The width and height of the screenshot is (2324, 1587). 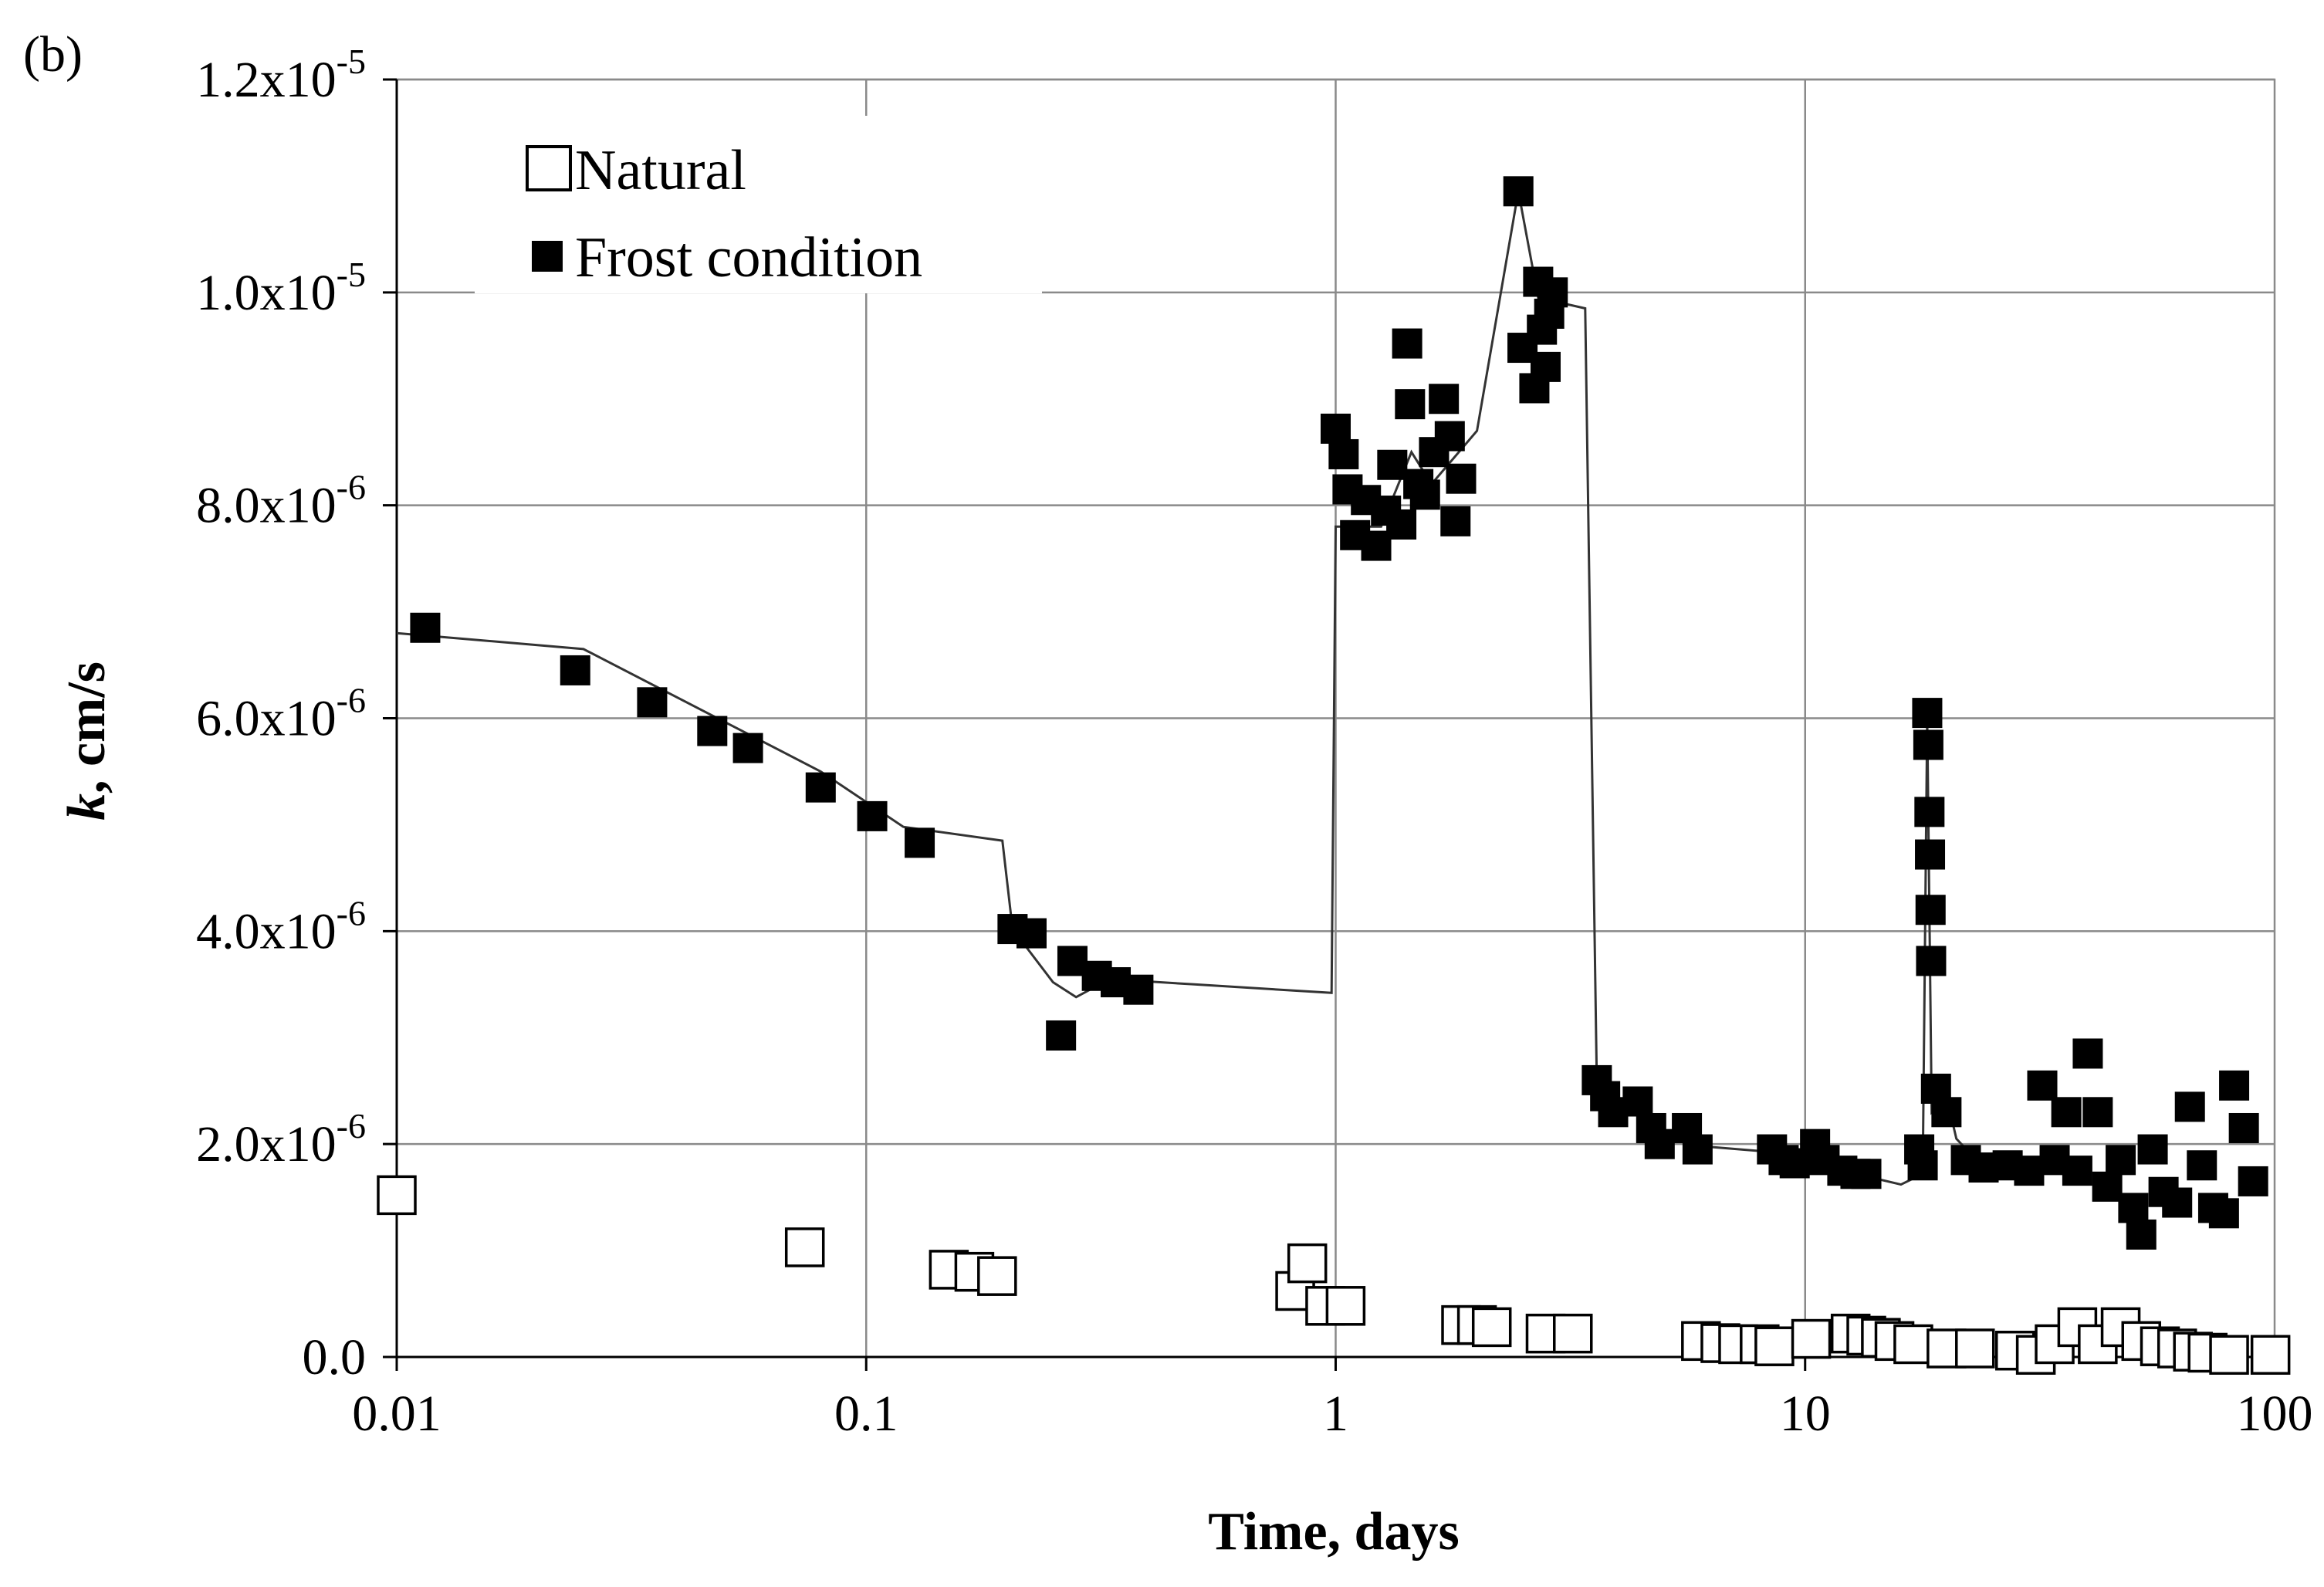 What do you see at coordinates (758, 205) in the screenshot?
I see `legend: Natural Frost condition` at bounding box center [758, 205].